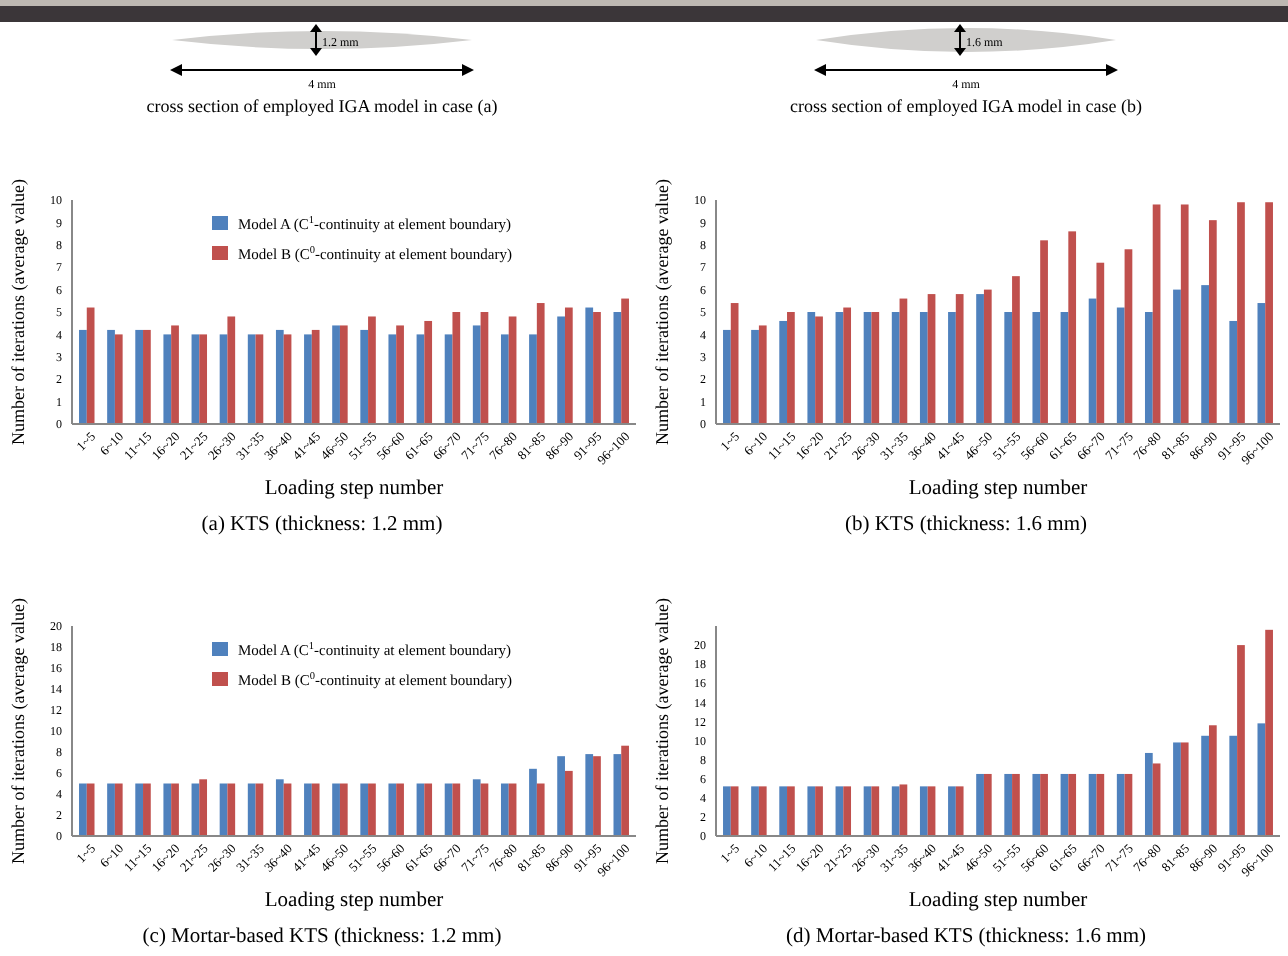  What do you see at coordinates (322, 106) in the screenshot?
I see `text: cross section of employed IGA model in case (a)` at bounding box center [322, 106].